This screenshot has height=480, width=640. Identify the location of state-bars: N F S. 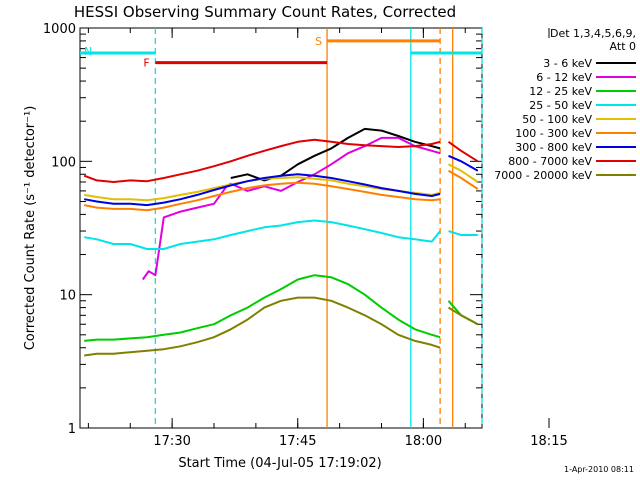
(281, 52).